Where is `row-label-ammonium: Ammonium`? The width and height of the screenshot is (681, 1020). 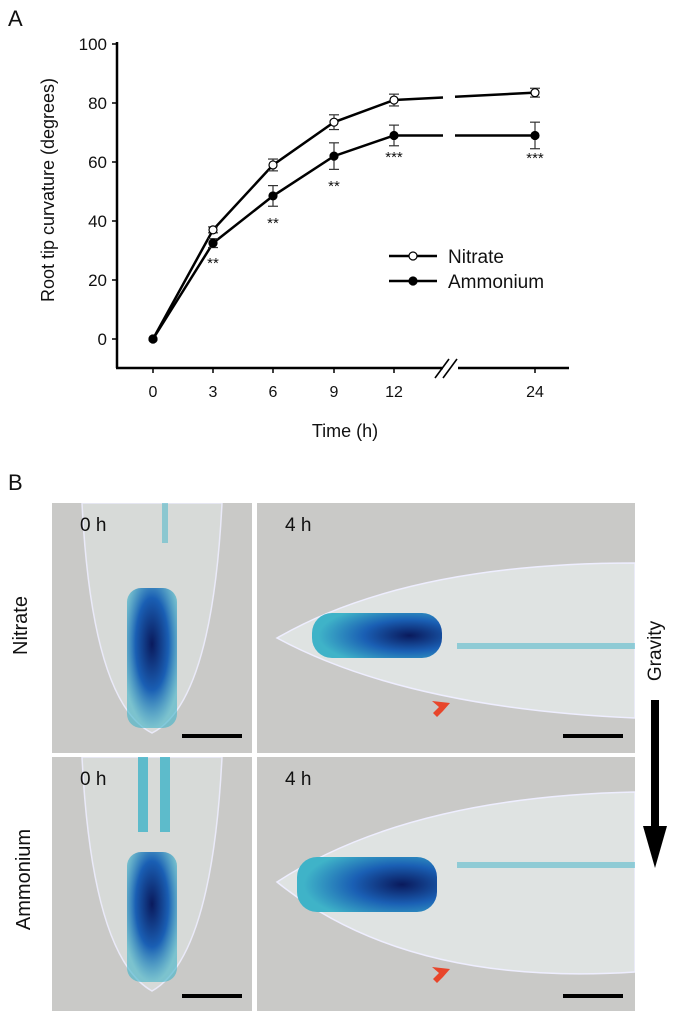 row-label-ammonium: Ammonium is located at coordinates (24, 879).